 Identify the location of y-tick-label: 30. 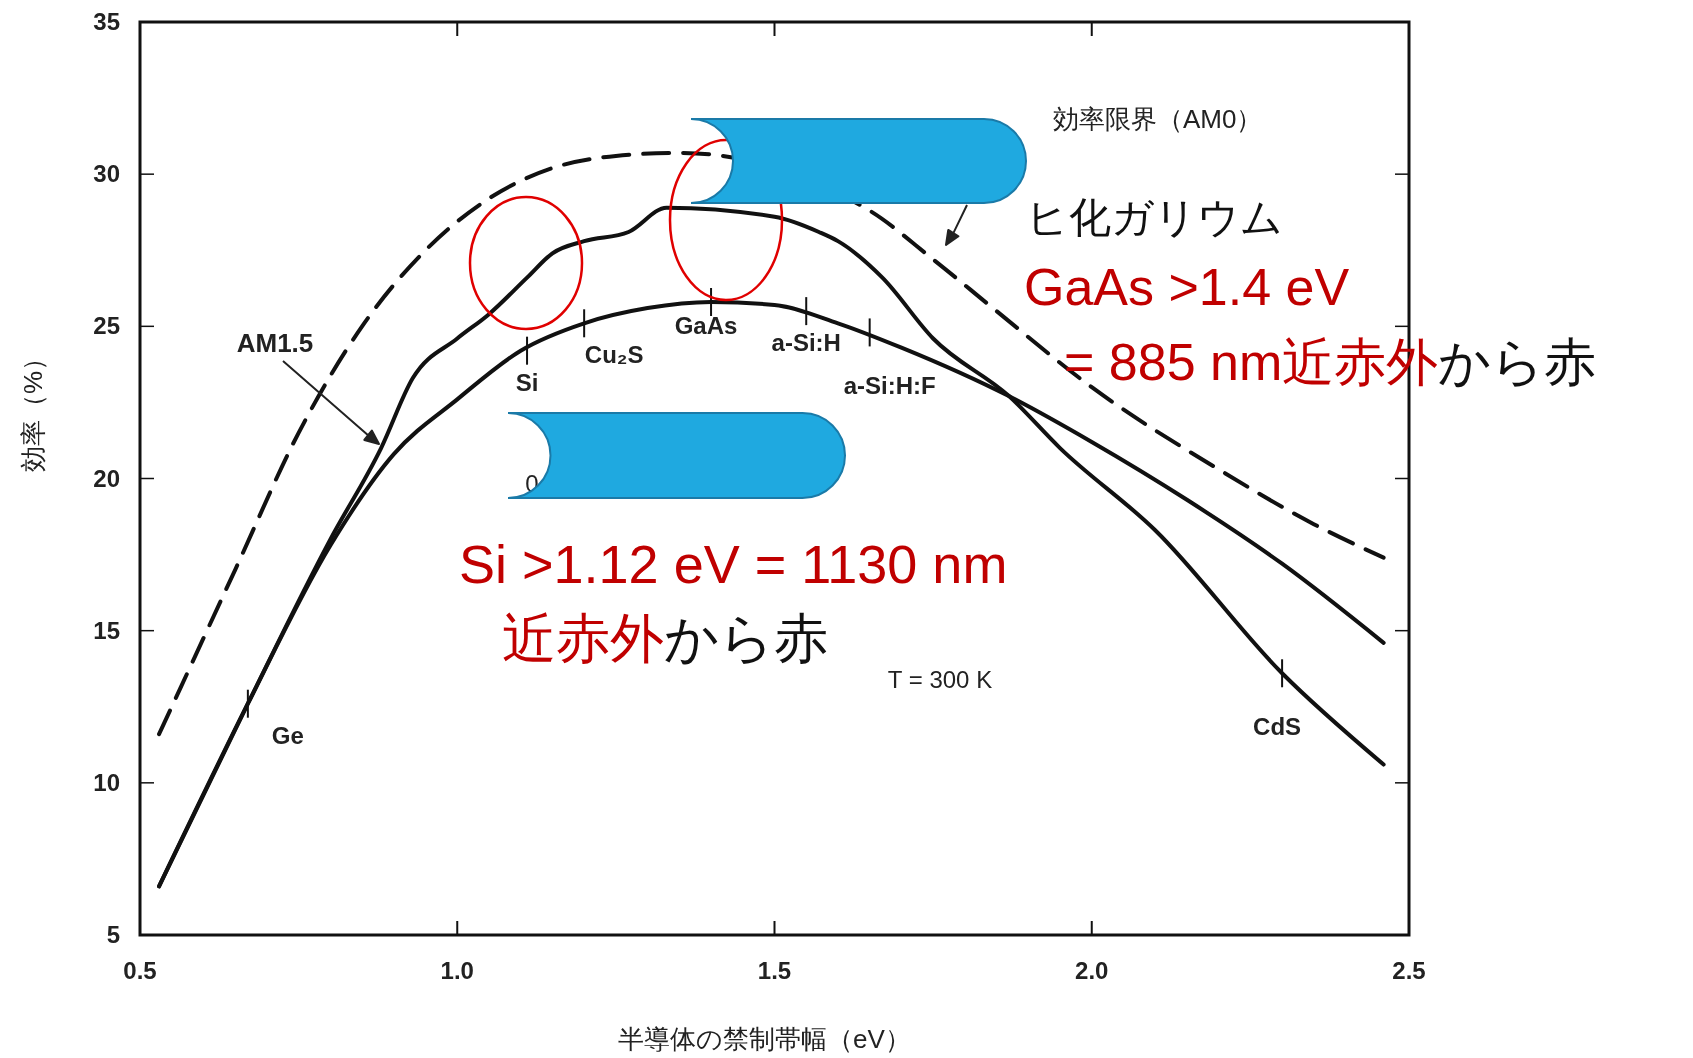
(106, 174).